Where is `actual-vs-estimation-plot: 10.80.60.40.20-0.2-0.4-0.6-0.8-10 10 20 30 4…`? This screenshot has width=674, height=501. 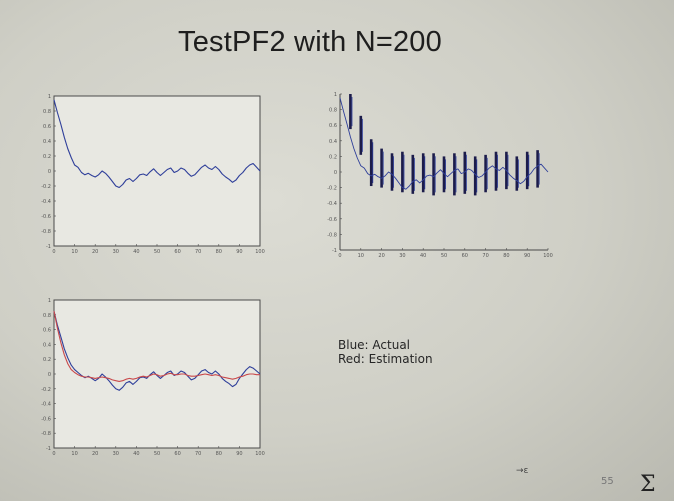
actual-vs-estimation-plot: 10.80.60.40.20-0.2-0.4-0.6-0.8-10 10 20 30 4… is located at coordinates (153, 377).